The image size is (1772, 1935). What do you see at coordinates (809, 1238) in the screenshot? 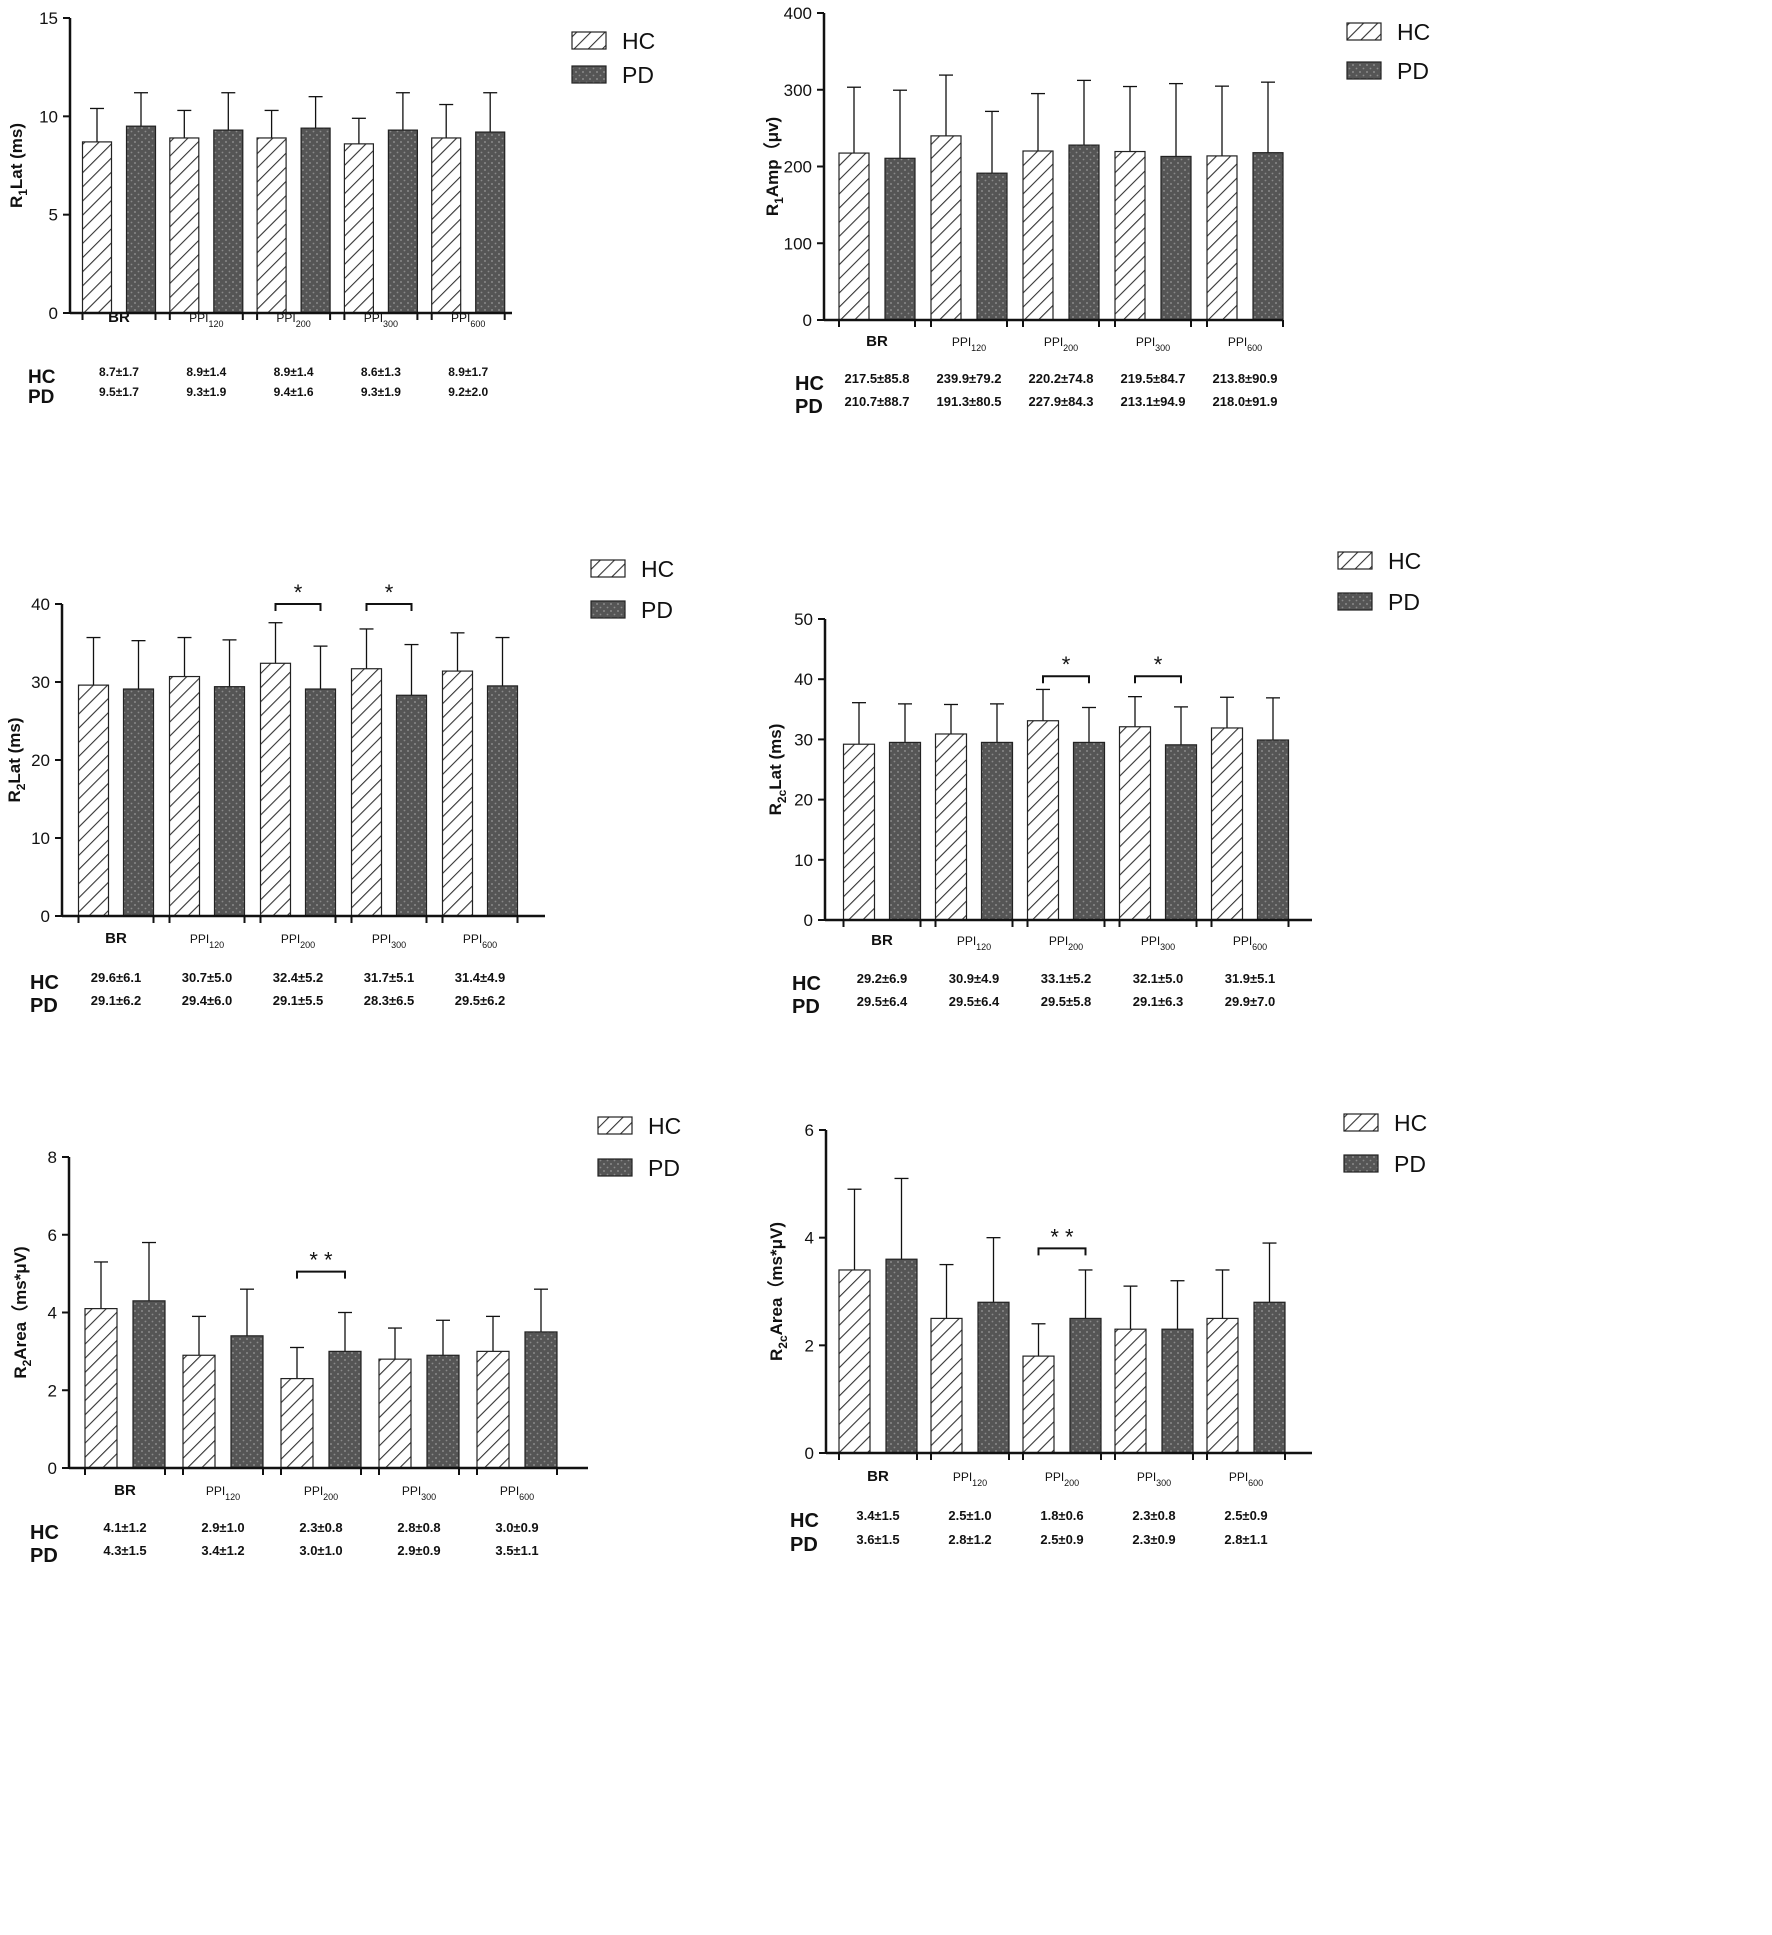
I see `y-tick-label: 4` at bounding box center [809, 1238].